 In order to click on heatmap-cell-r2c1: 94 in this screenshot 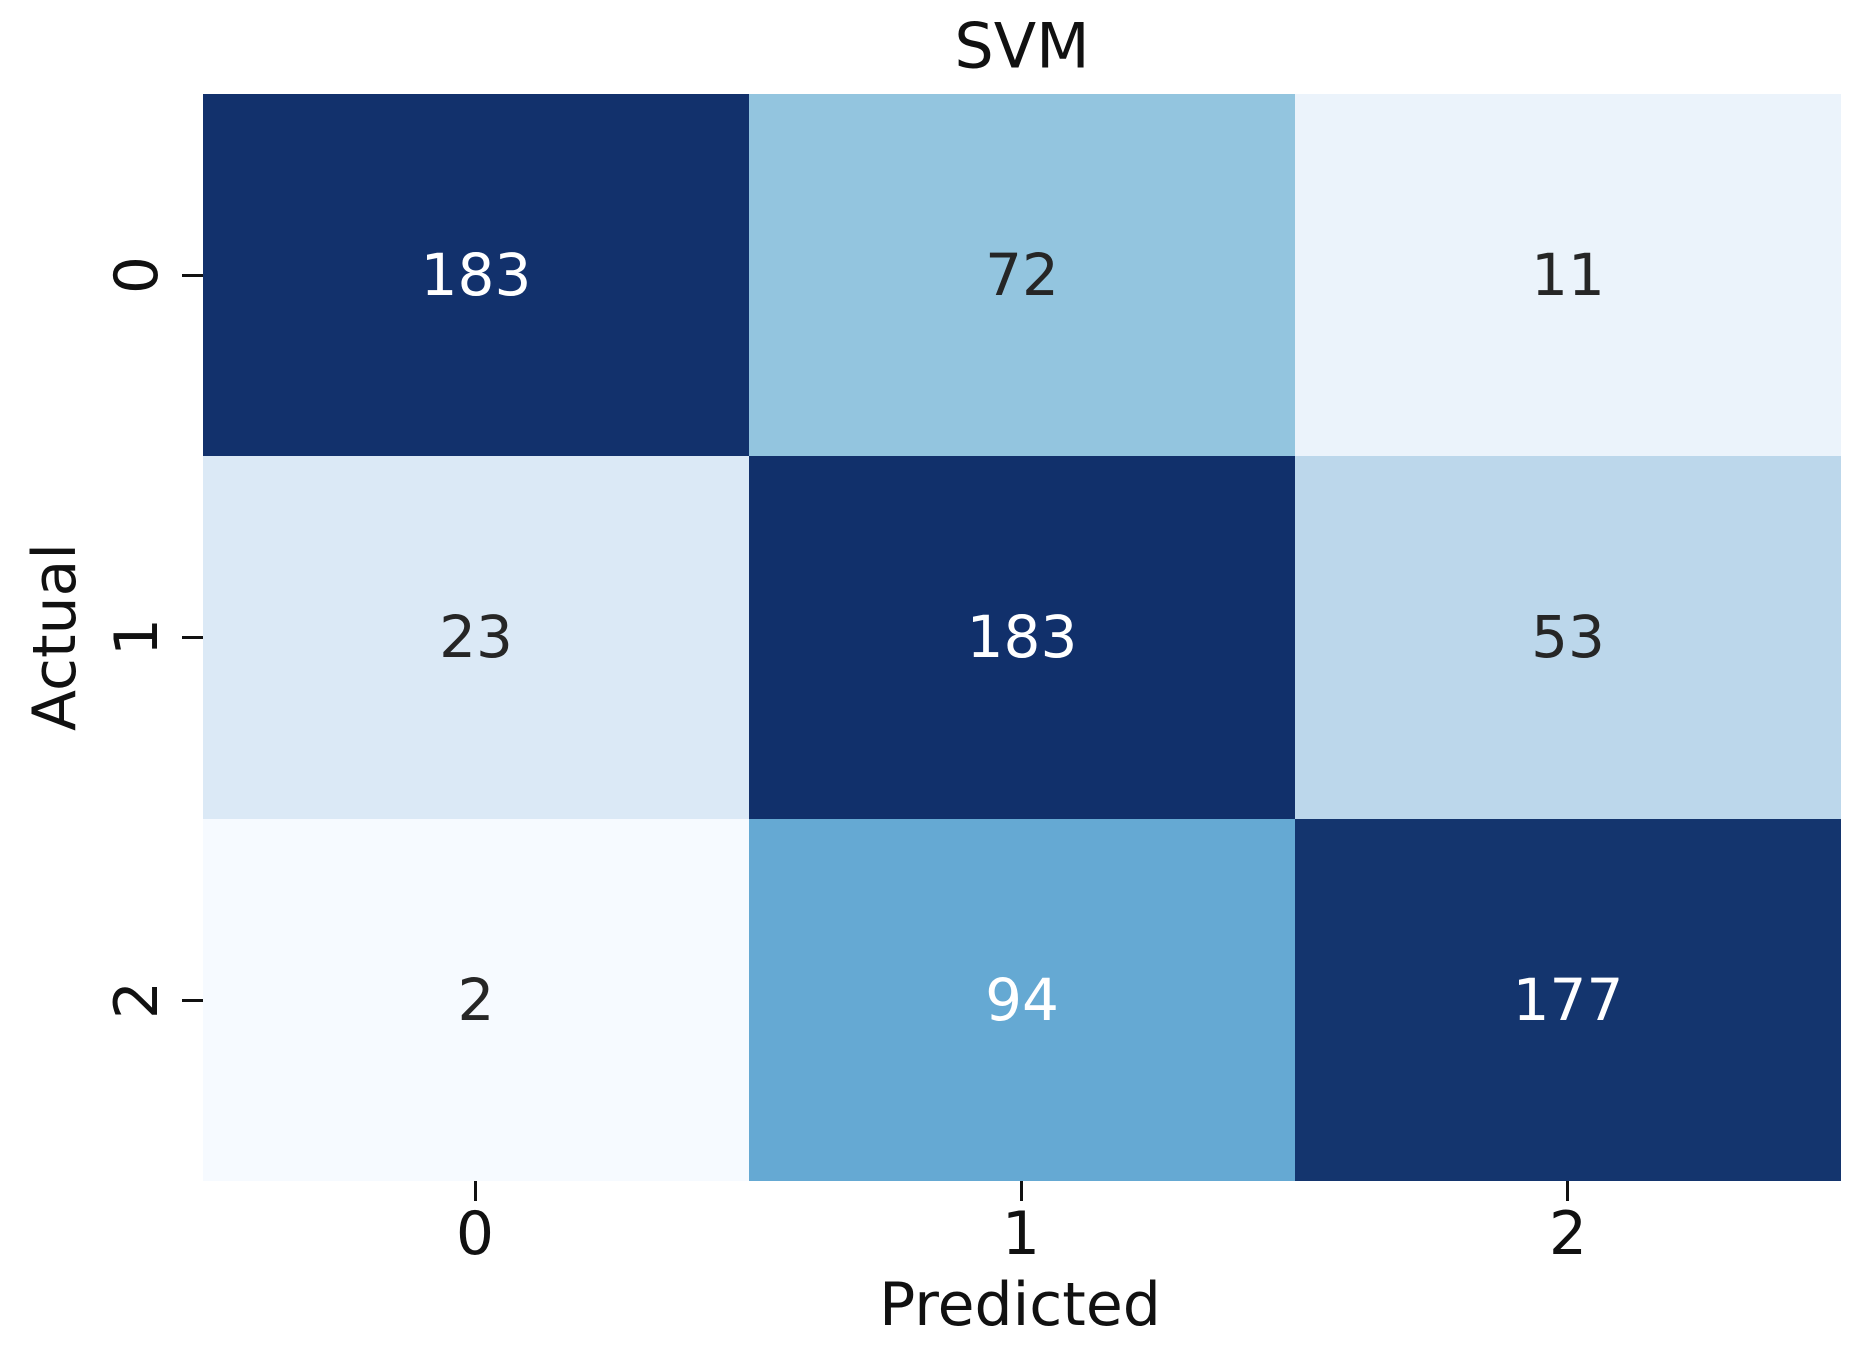, I will do `click(1022, 999)`.